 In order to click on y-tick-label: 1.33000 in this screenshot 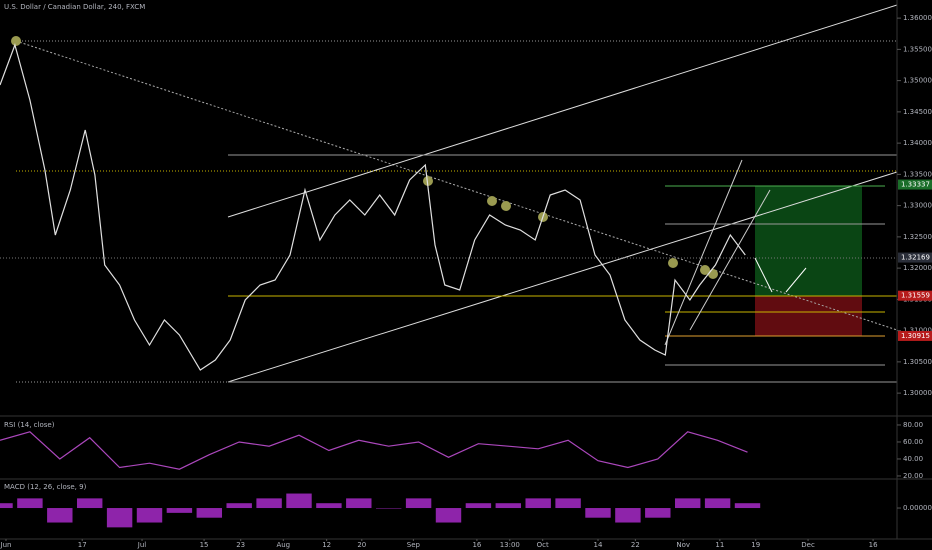, I will do `click(917, 206)`.